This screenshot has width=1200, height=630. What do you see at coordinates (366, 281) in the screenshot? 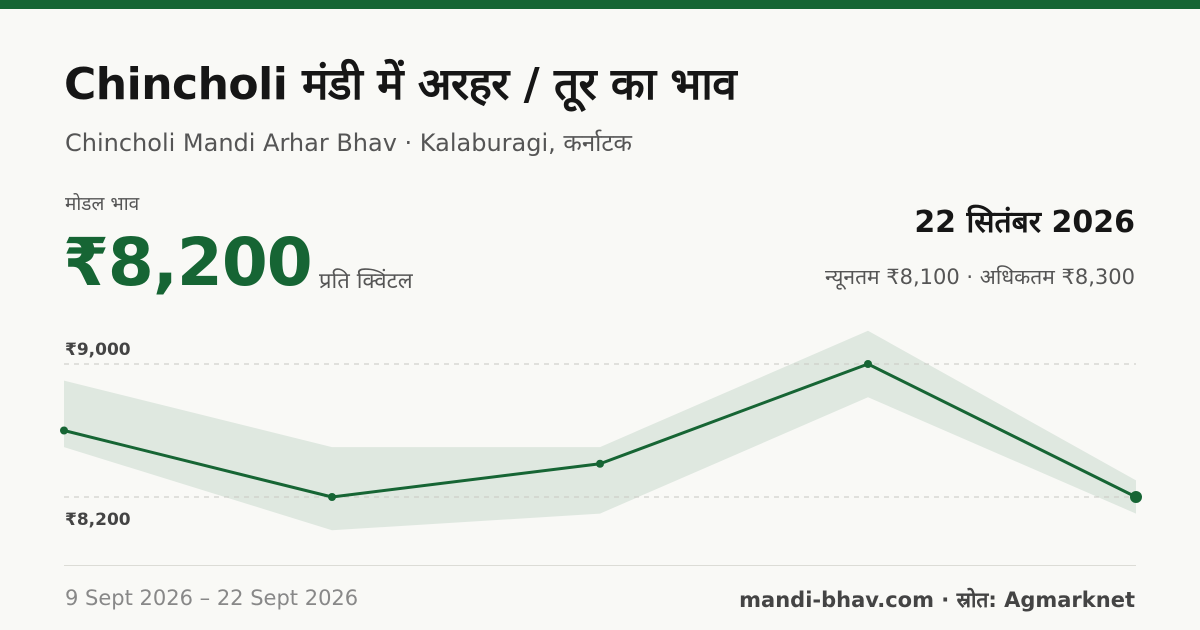
I see `price-unit: प्रति क्विंटल` at bounding box center [366, 281].